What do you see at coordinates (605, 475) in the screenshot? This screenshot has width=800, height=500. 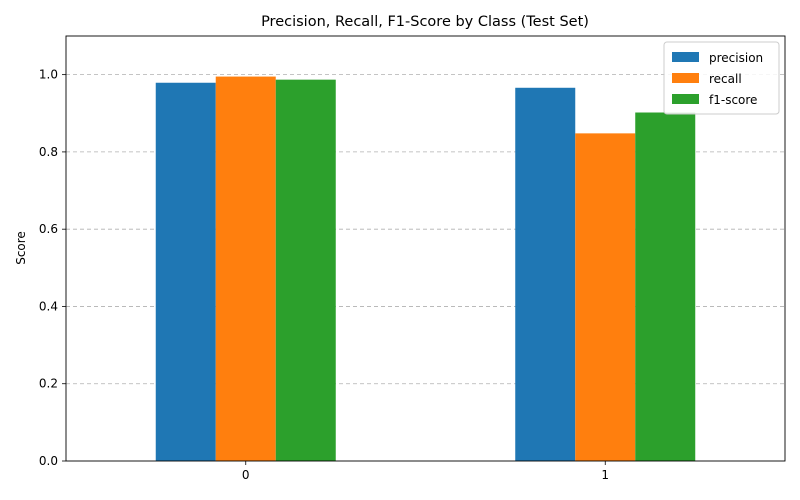 I see `x-tick-label: 1` at bounding box center [605, 475].